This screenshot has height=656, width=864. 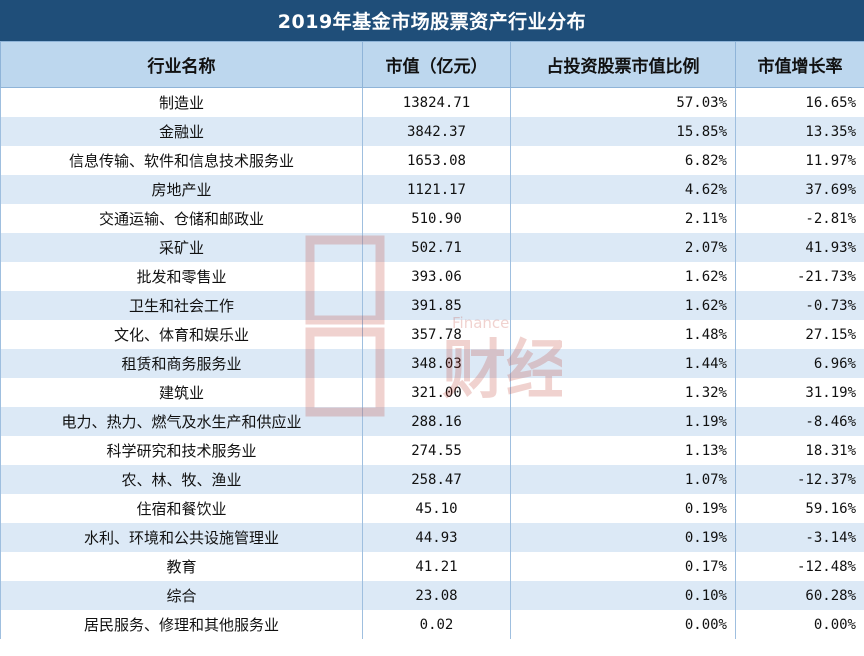 I want to click on table-row: 建筑业 321.00 1.32% 31.19%, so click(x=432, y=392).